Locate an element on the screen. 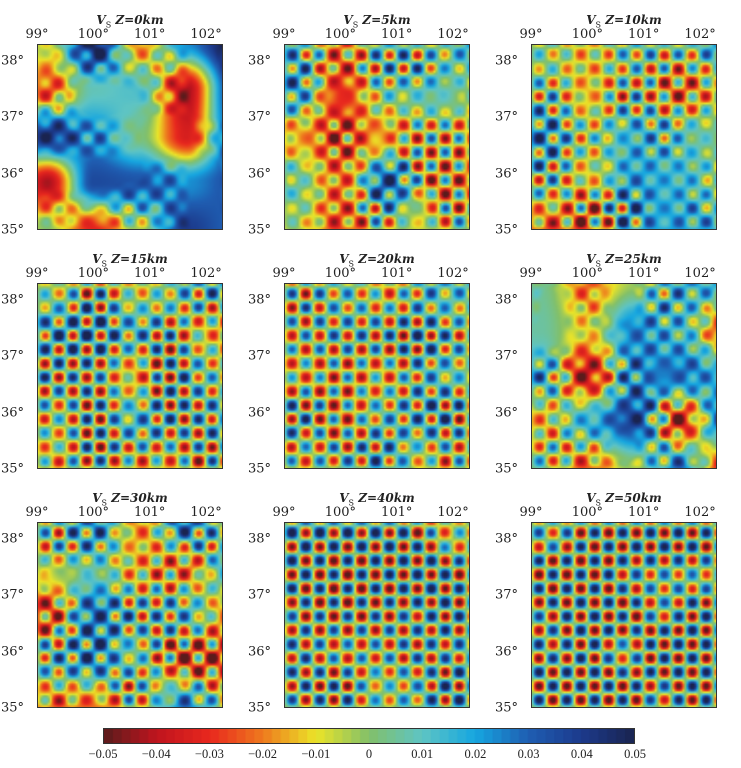 The width and height of the screenshot is (741, 768). panel-15km: VS Z=15km 99° 100° 101° 102° 38° 37° 36° 35° is located at coordinates (112, 364).